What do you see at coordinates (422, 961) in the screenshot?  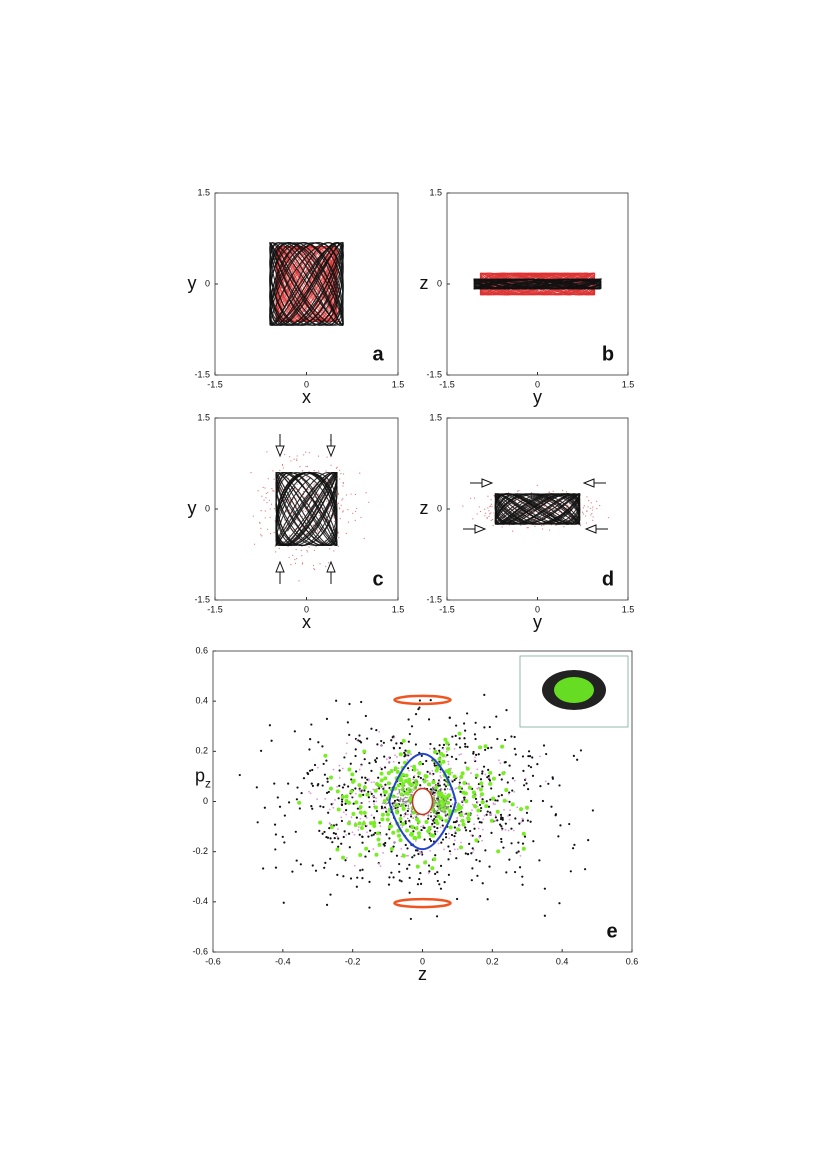 I see `x-tick-label: 0` at bounding box center [422, 961].